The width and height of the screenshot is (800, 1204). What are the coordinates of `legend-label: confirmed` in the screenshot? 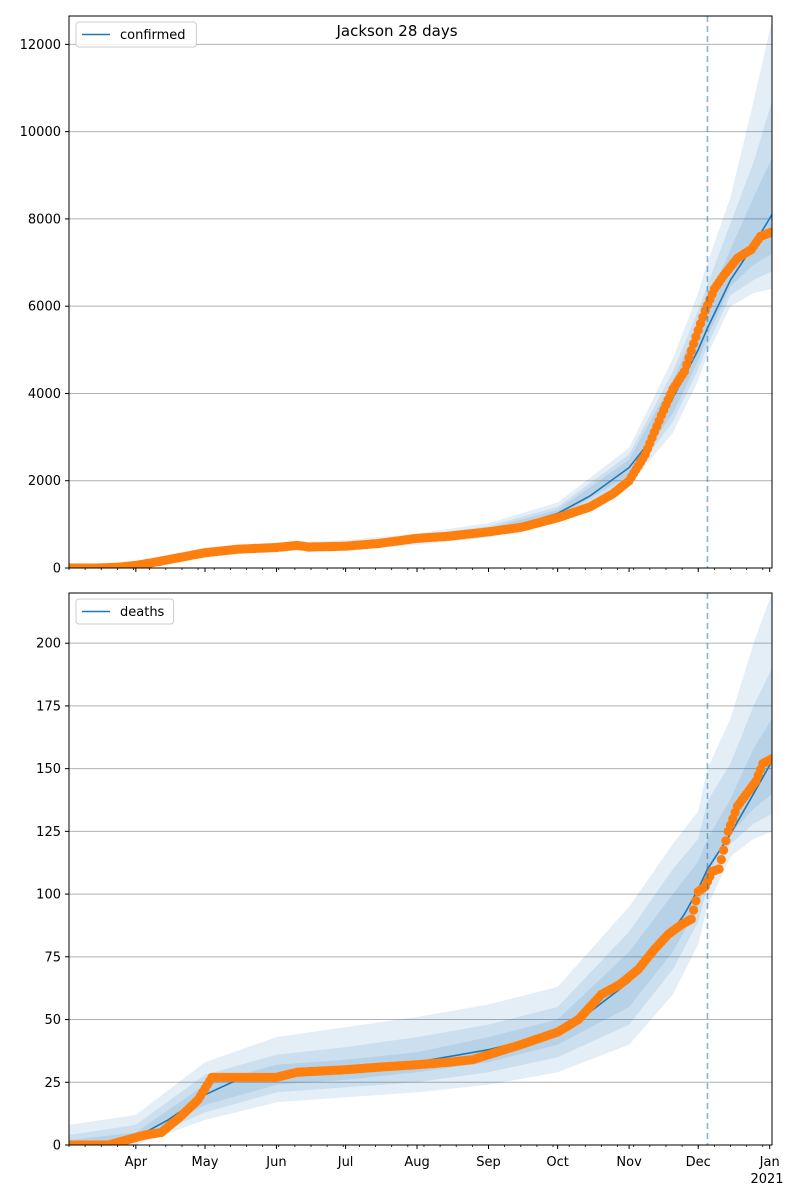 It's located at (153, 35).